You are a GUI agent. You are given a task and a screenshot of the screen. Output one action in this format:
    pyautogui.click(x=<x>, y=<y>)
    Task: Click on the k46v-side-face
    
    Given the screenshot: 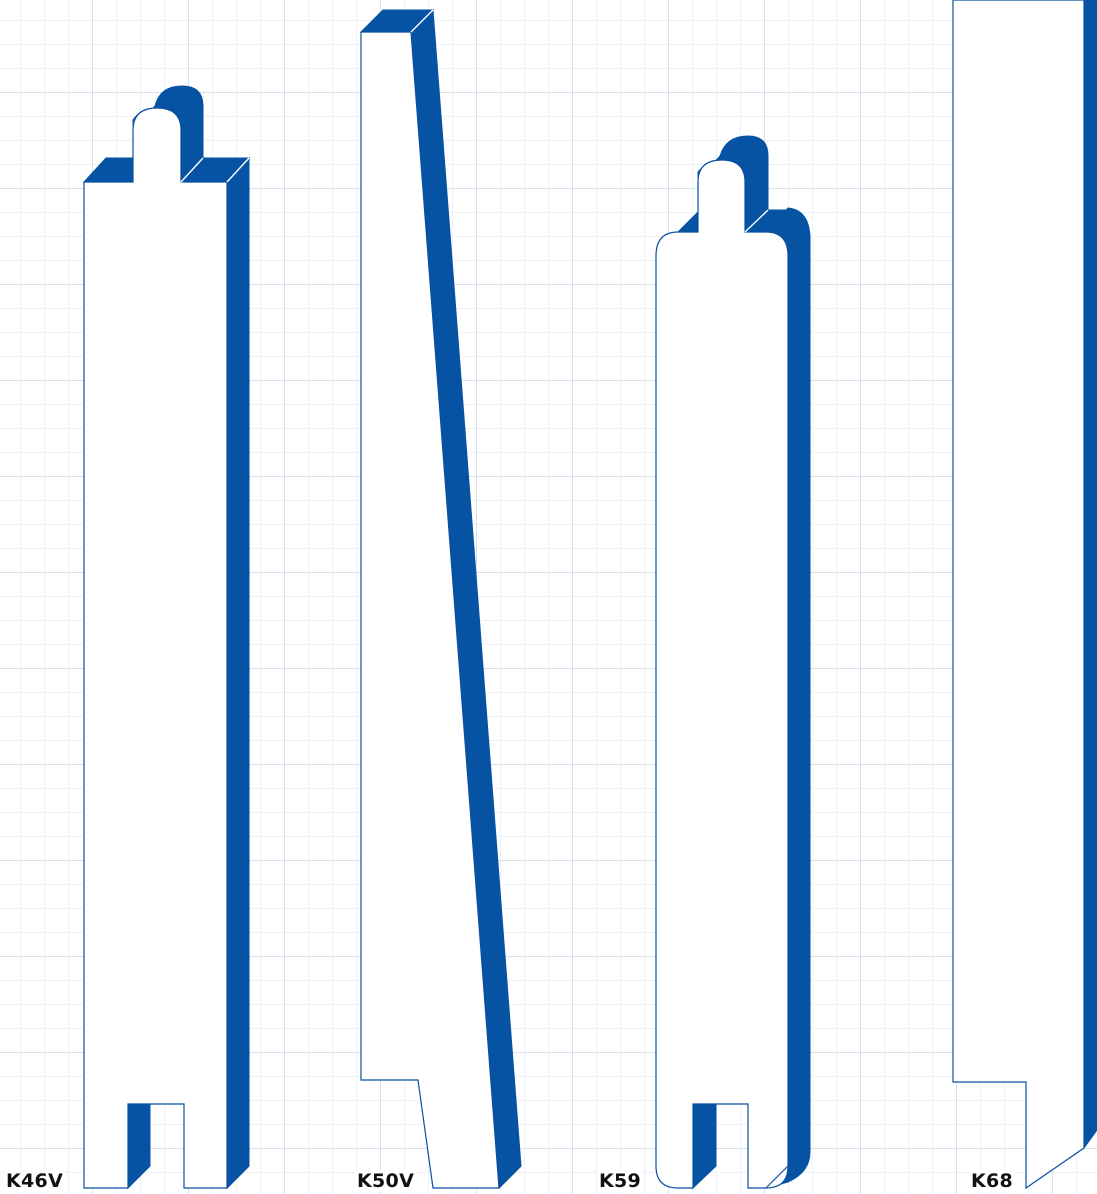 What is the action you would take?
    pyautogui.click(x=238, y=673)
    